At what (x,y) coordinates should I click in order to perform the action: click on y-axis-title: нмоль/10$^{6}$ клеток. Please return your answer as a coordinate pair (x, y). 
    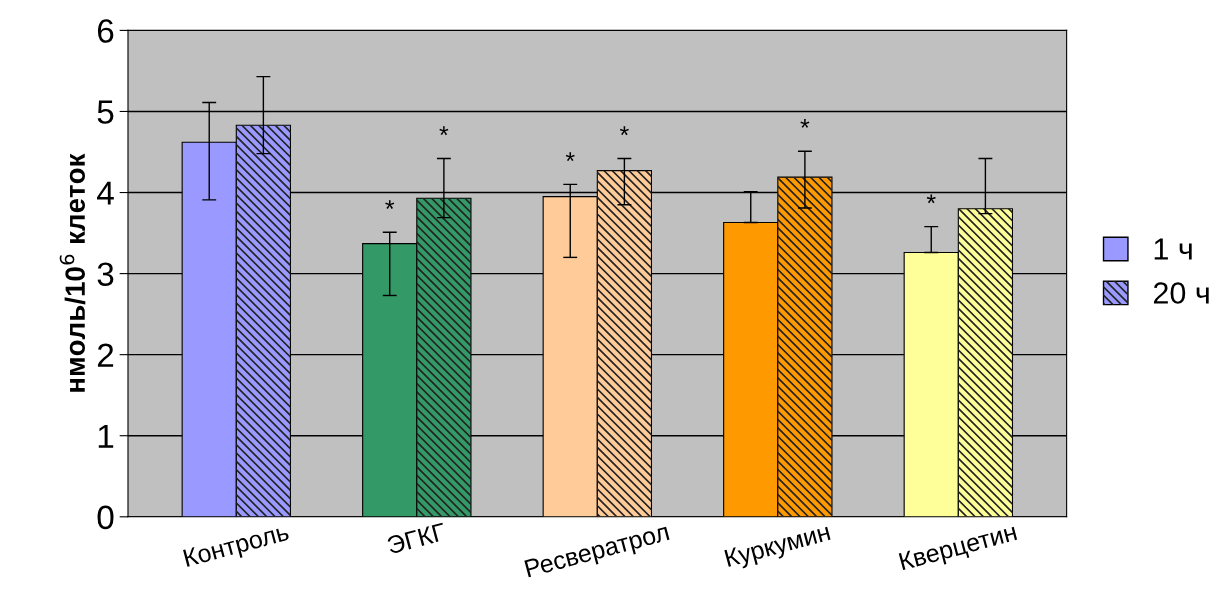
    Looking at the image, I should click on (72, 272).